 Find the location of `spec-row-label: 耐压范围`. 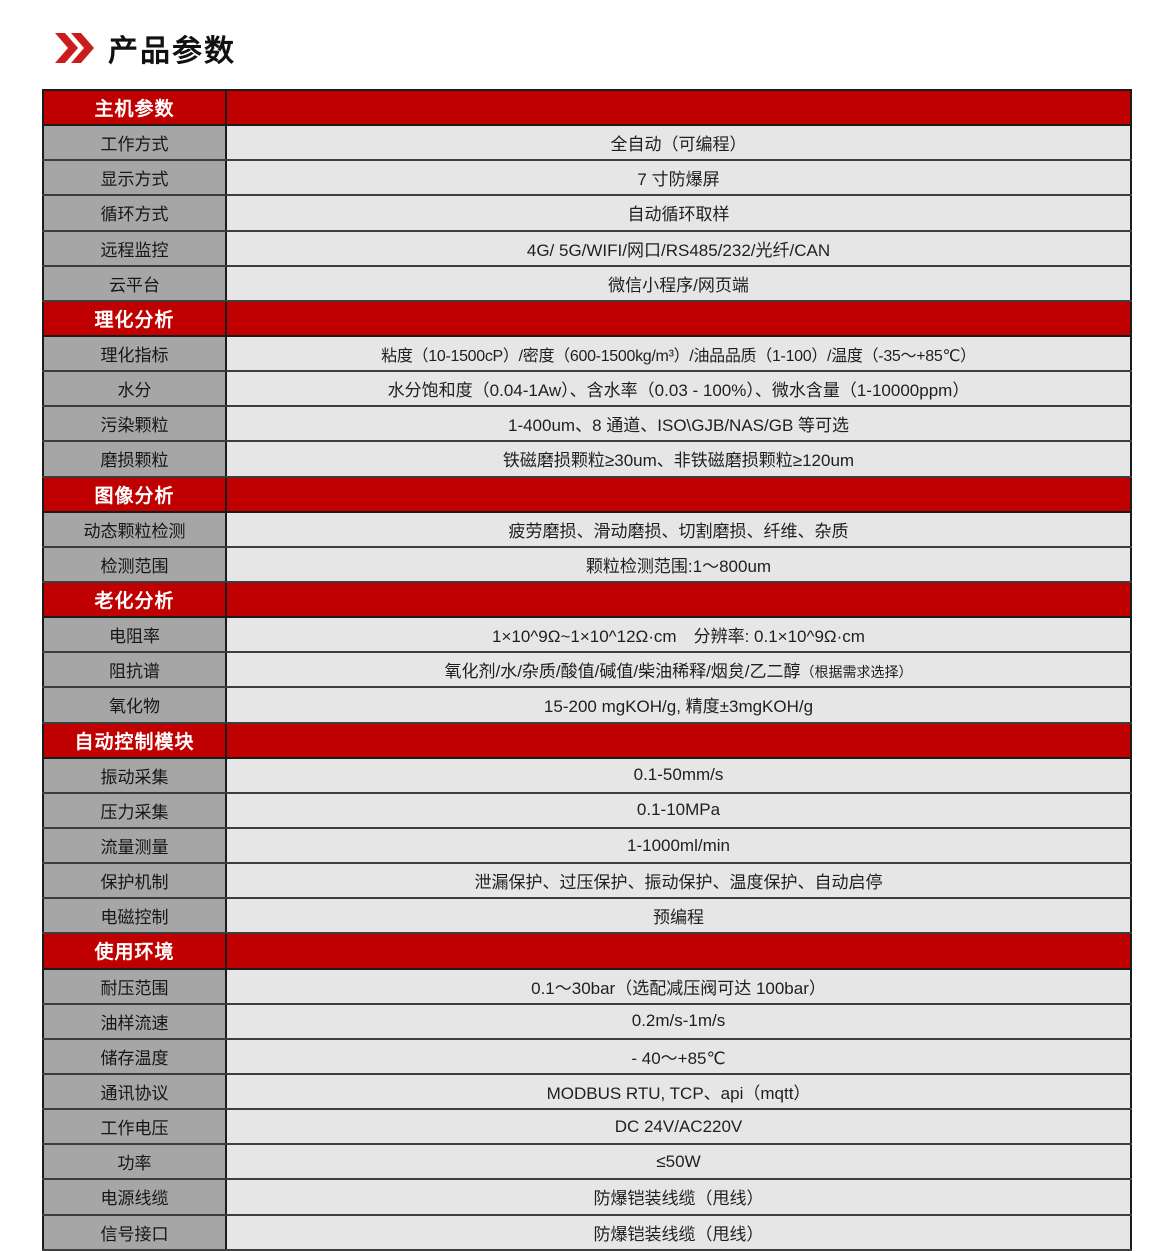

spec-row-label: 耐压范围 is located at coordinates (134, 986).